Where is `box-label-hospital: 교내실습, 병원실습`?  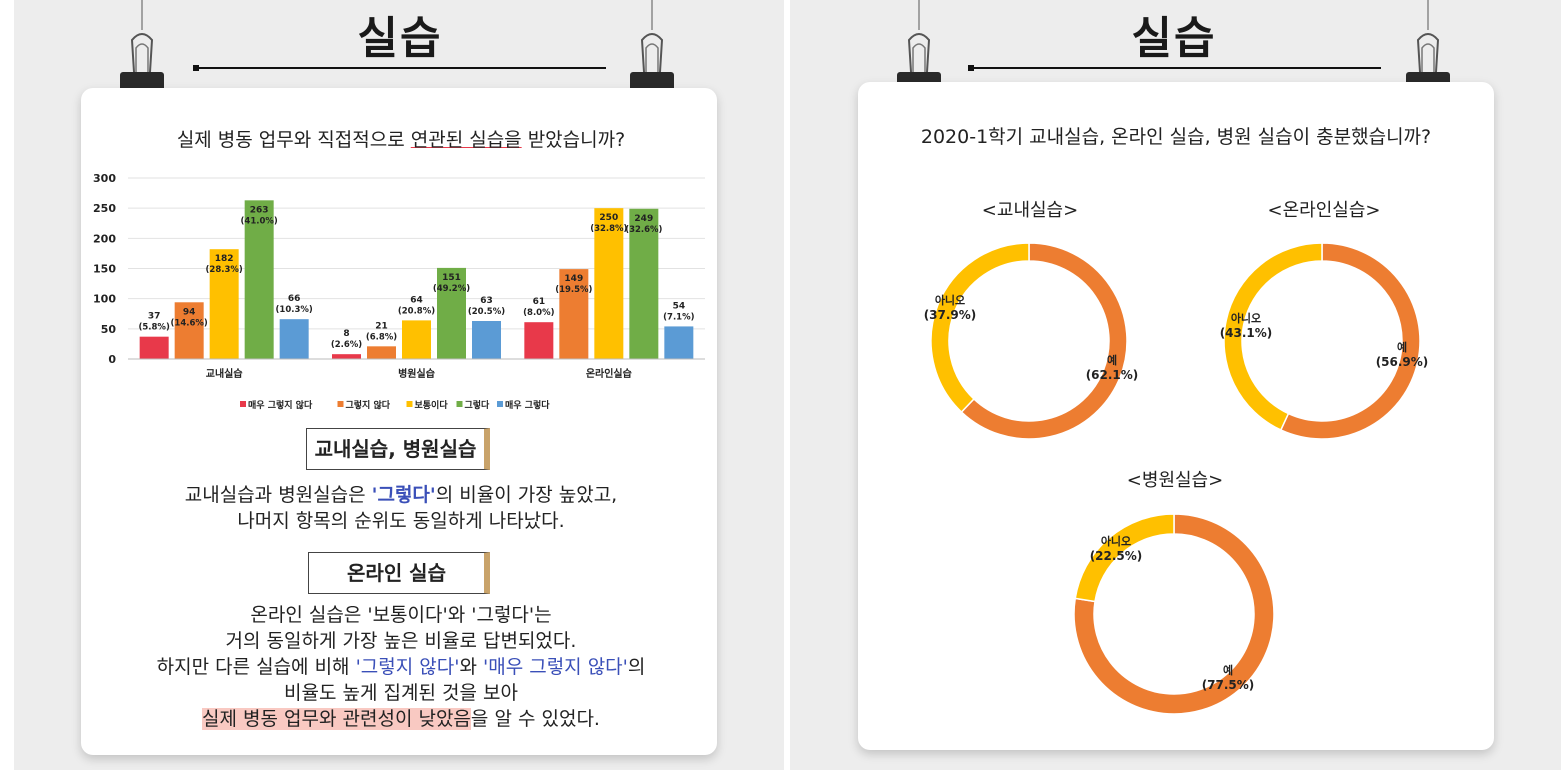 box-label-hospital: 교내실습, 병원실습 is located at coordinates (398, 449).